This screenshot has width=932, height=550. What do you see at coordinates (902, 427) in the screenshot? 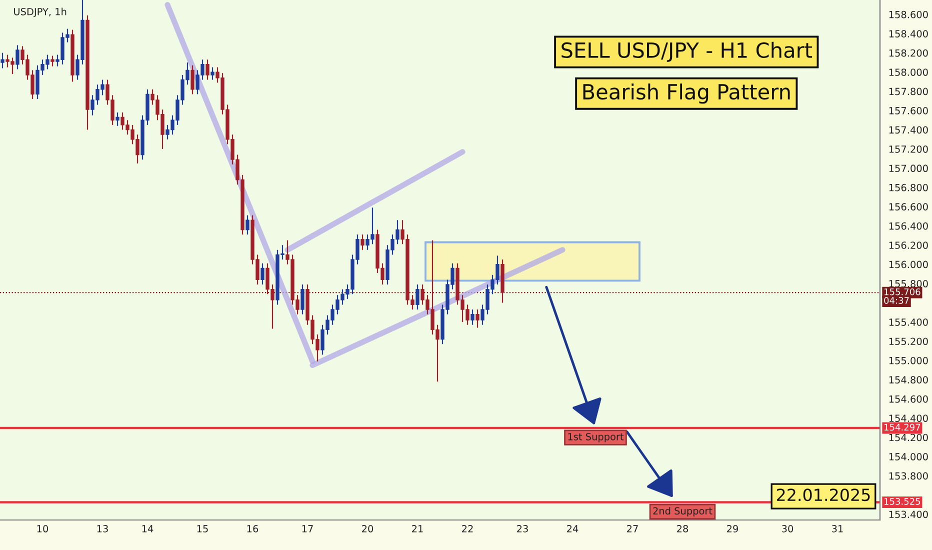
I see `text: 154.297` at bounding box center [902, 427].